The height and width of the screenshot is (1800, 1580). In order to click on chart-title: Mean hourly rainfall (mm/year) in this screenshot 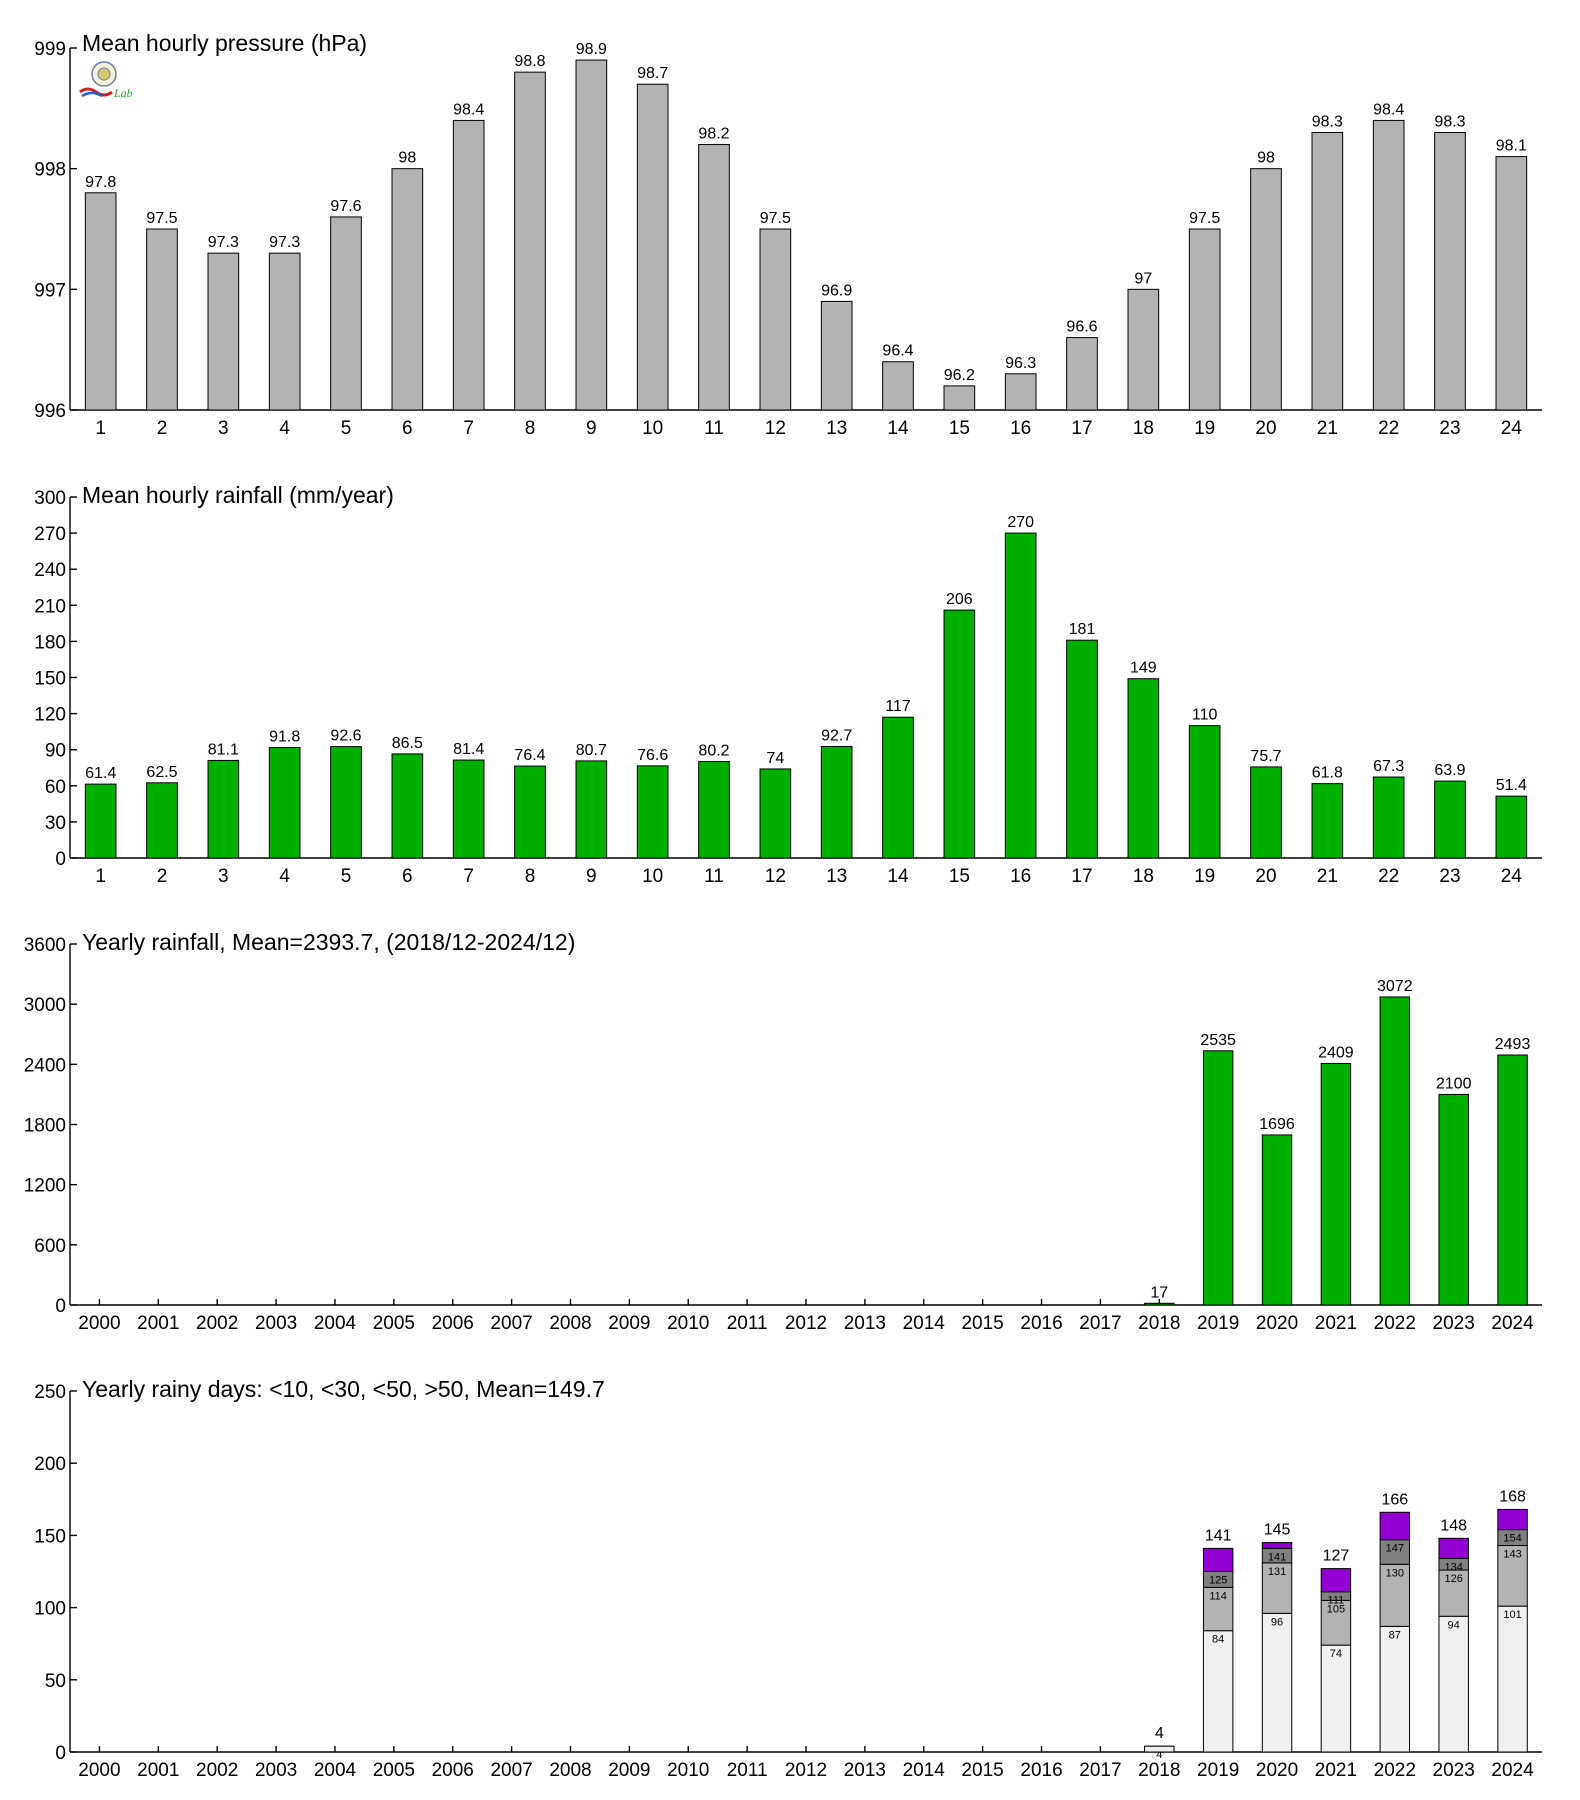, I will do `click(238, 495)`.